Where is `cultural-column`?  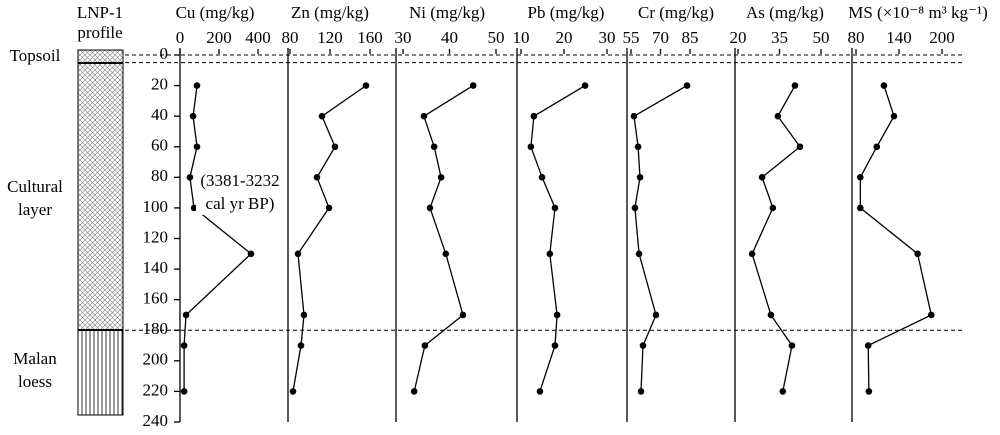
cultural-column is located at coordinates (100, 196).